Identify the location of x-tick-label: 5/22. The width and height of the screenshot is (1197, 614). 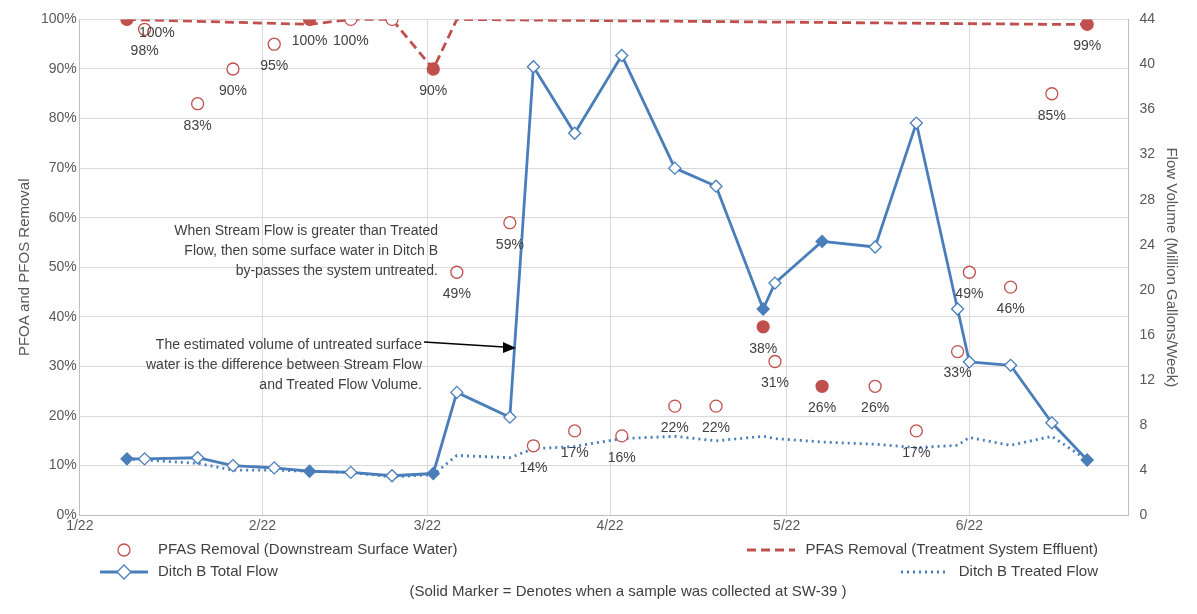
(787, 525).